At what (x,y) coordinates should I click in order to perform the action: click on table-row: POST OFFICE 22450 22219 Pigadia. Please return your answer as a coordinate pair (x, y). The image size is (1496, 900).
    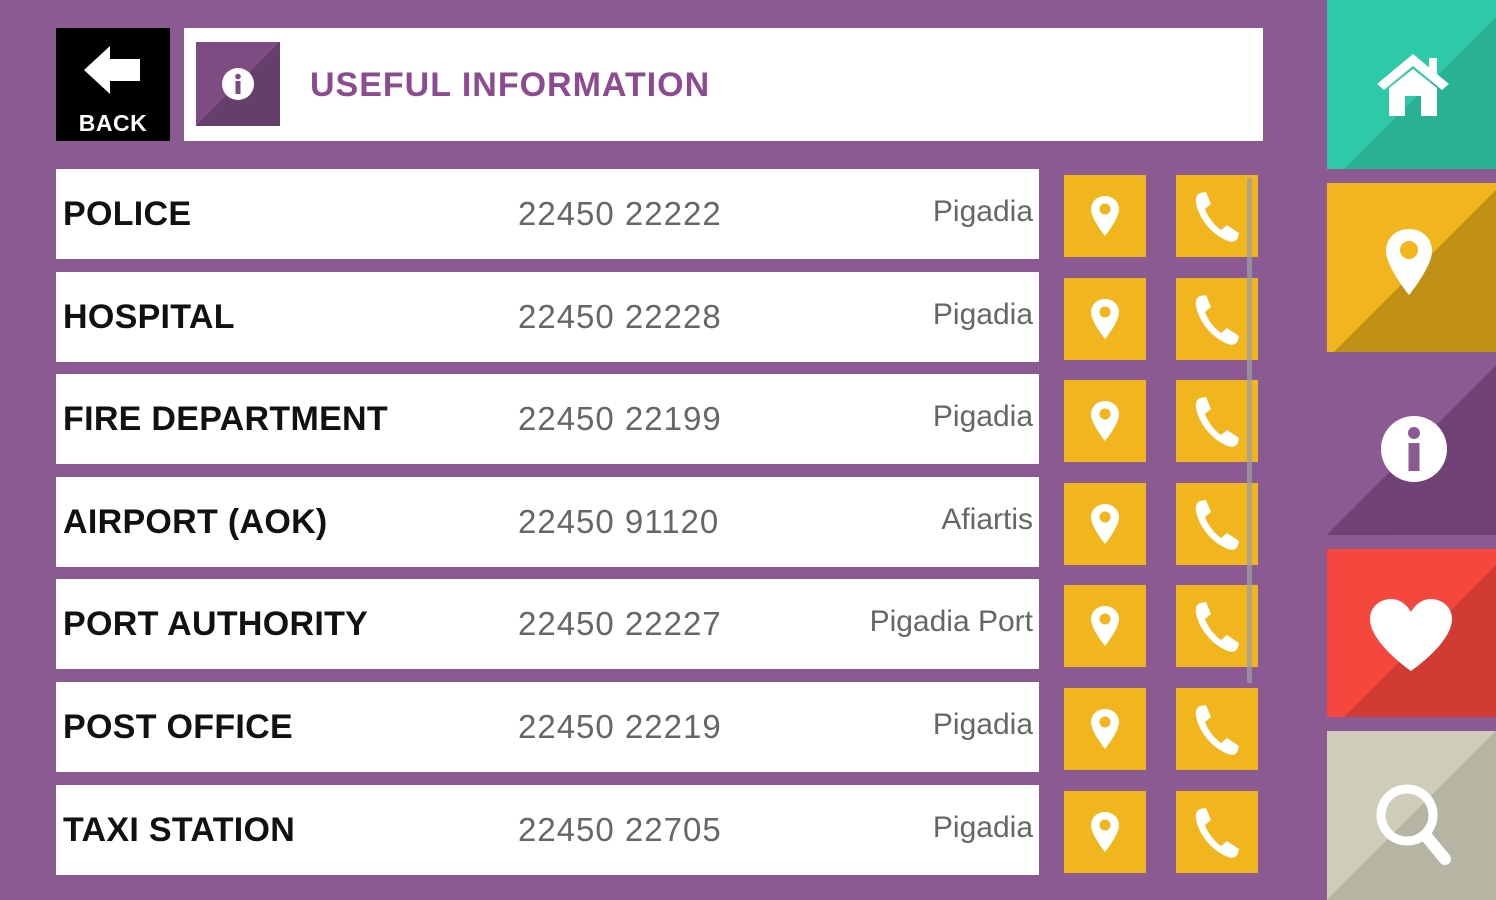
    Looking at the image, I should click on (547, 727).